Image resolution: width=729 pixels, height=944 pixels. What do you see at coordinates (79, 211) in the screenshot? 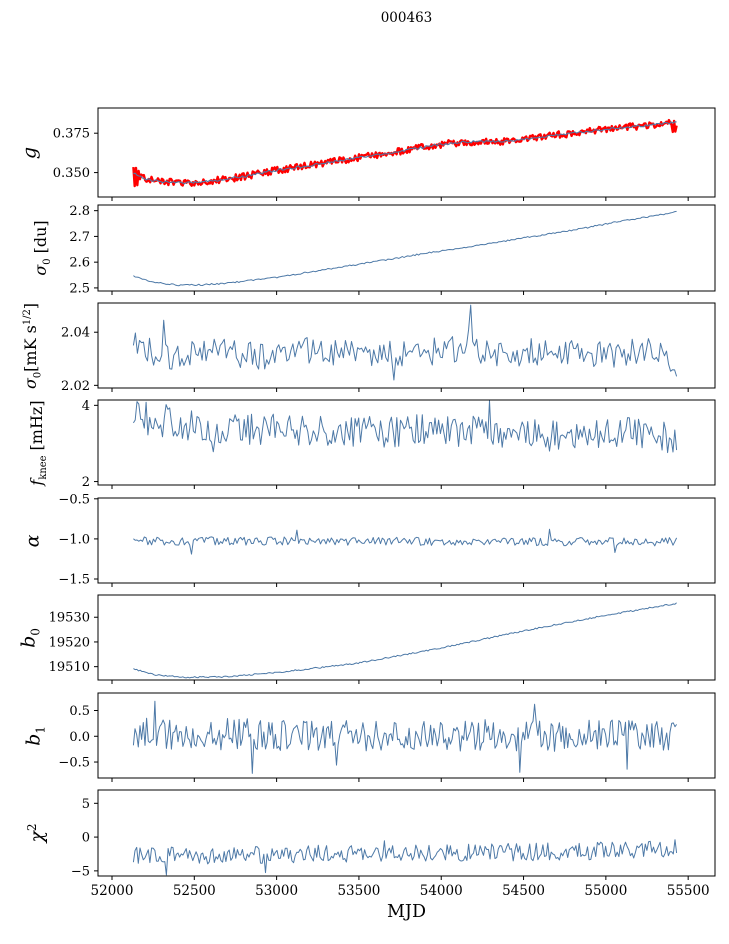
I see `y-tick-label: 2.8` at bounding box center [79, 211].